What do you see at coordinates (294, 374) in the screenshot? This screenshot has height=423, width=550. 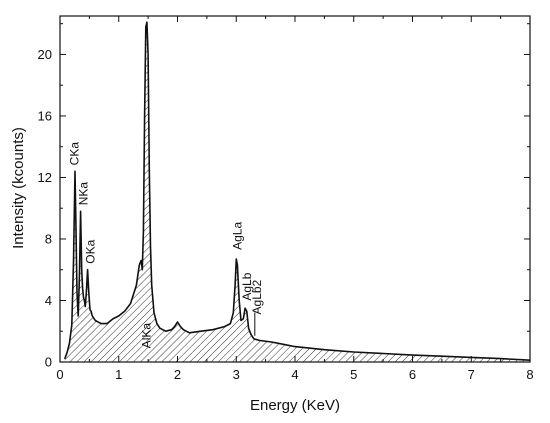 I see `x-tick-label: 4` at bounding box center [294, 374].